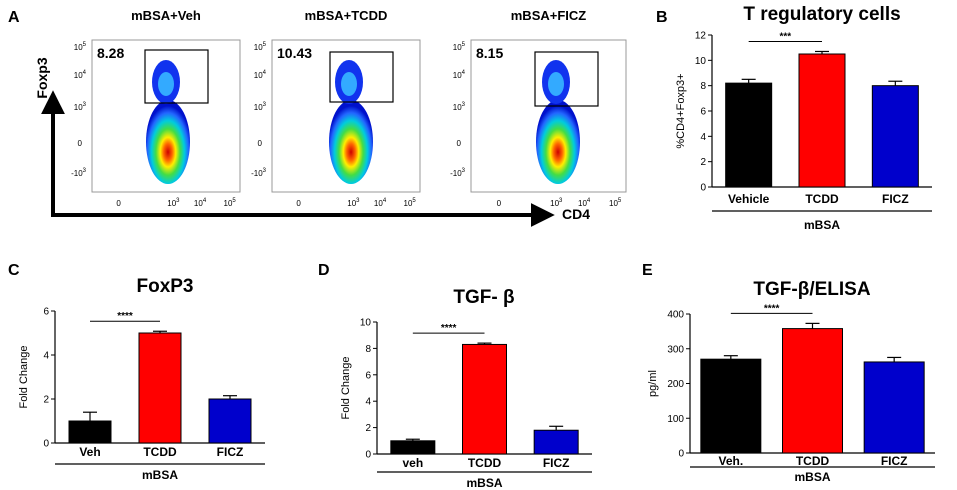  I want to click on category-label: Veh., so click(730, 461).